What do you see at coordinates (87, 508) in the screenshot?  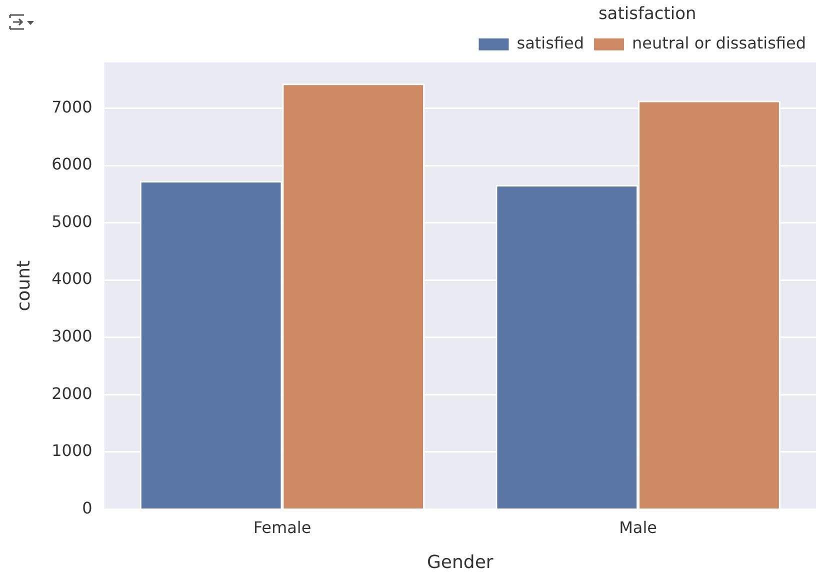 I see `y-tick-label: 0` at bounding box center [87, 508].